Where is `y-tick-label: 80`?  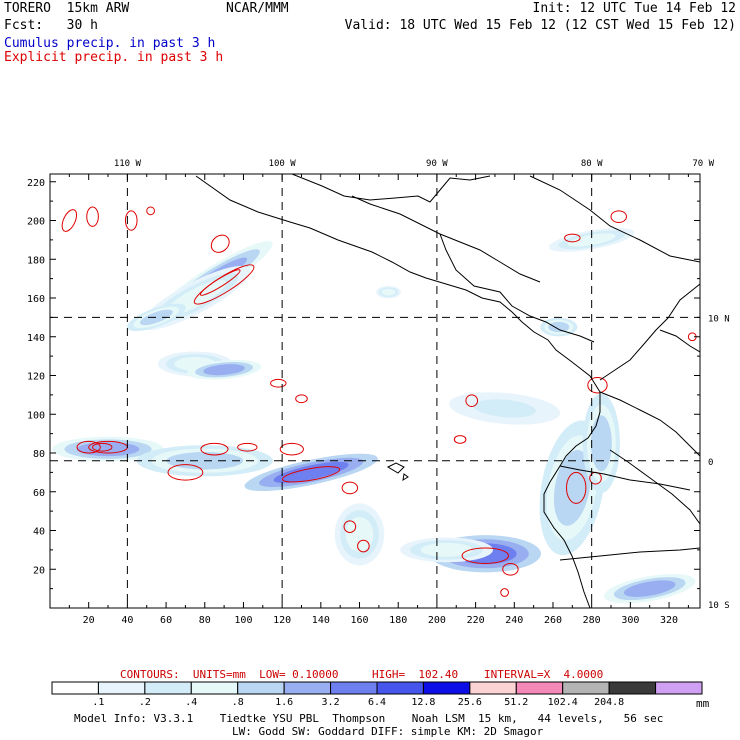
y-tick-label: 80 is located at coordinates (39, 454).